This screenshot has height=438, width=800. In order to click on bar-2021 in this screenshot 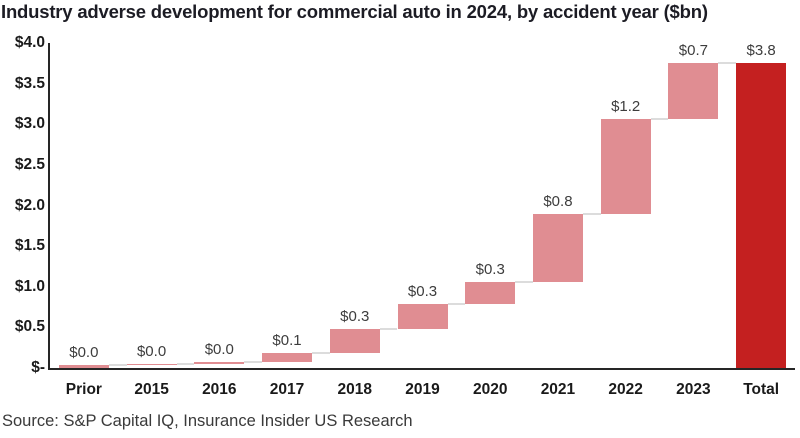, I will do `click(557, 248)`.